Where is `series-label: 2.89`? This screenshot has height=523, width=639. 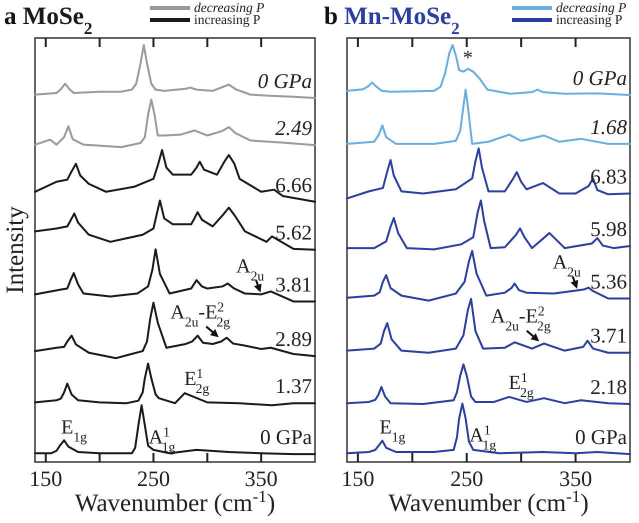
series-label: 2.89 is located at coordinates (293, 339).